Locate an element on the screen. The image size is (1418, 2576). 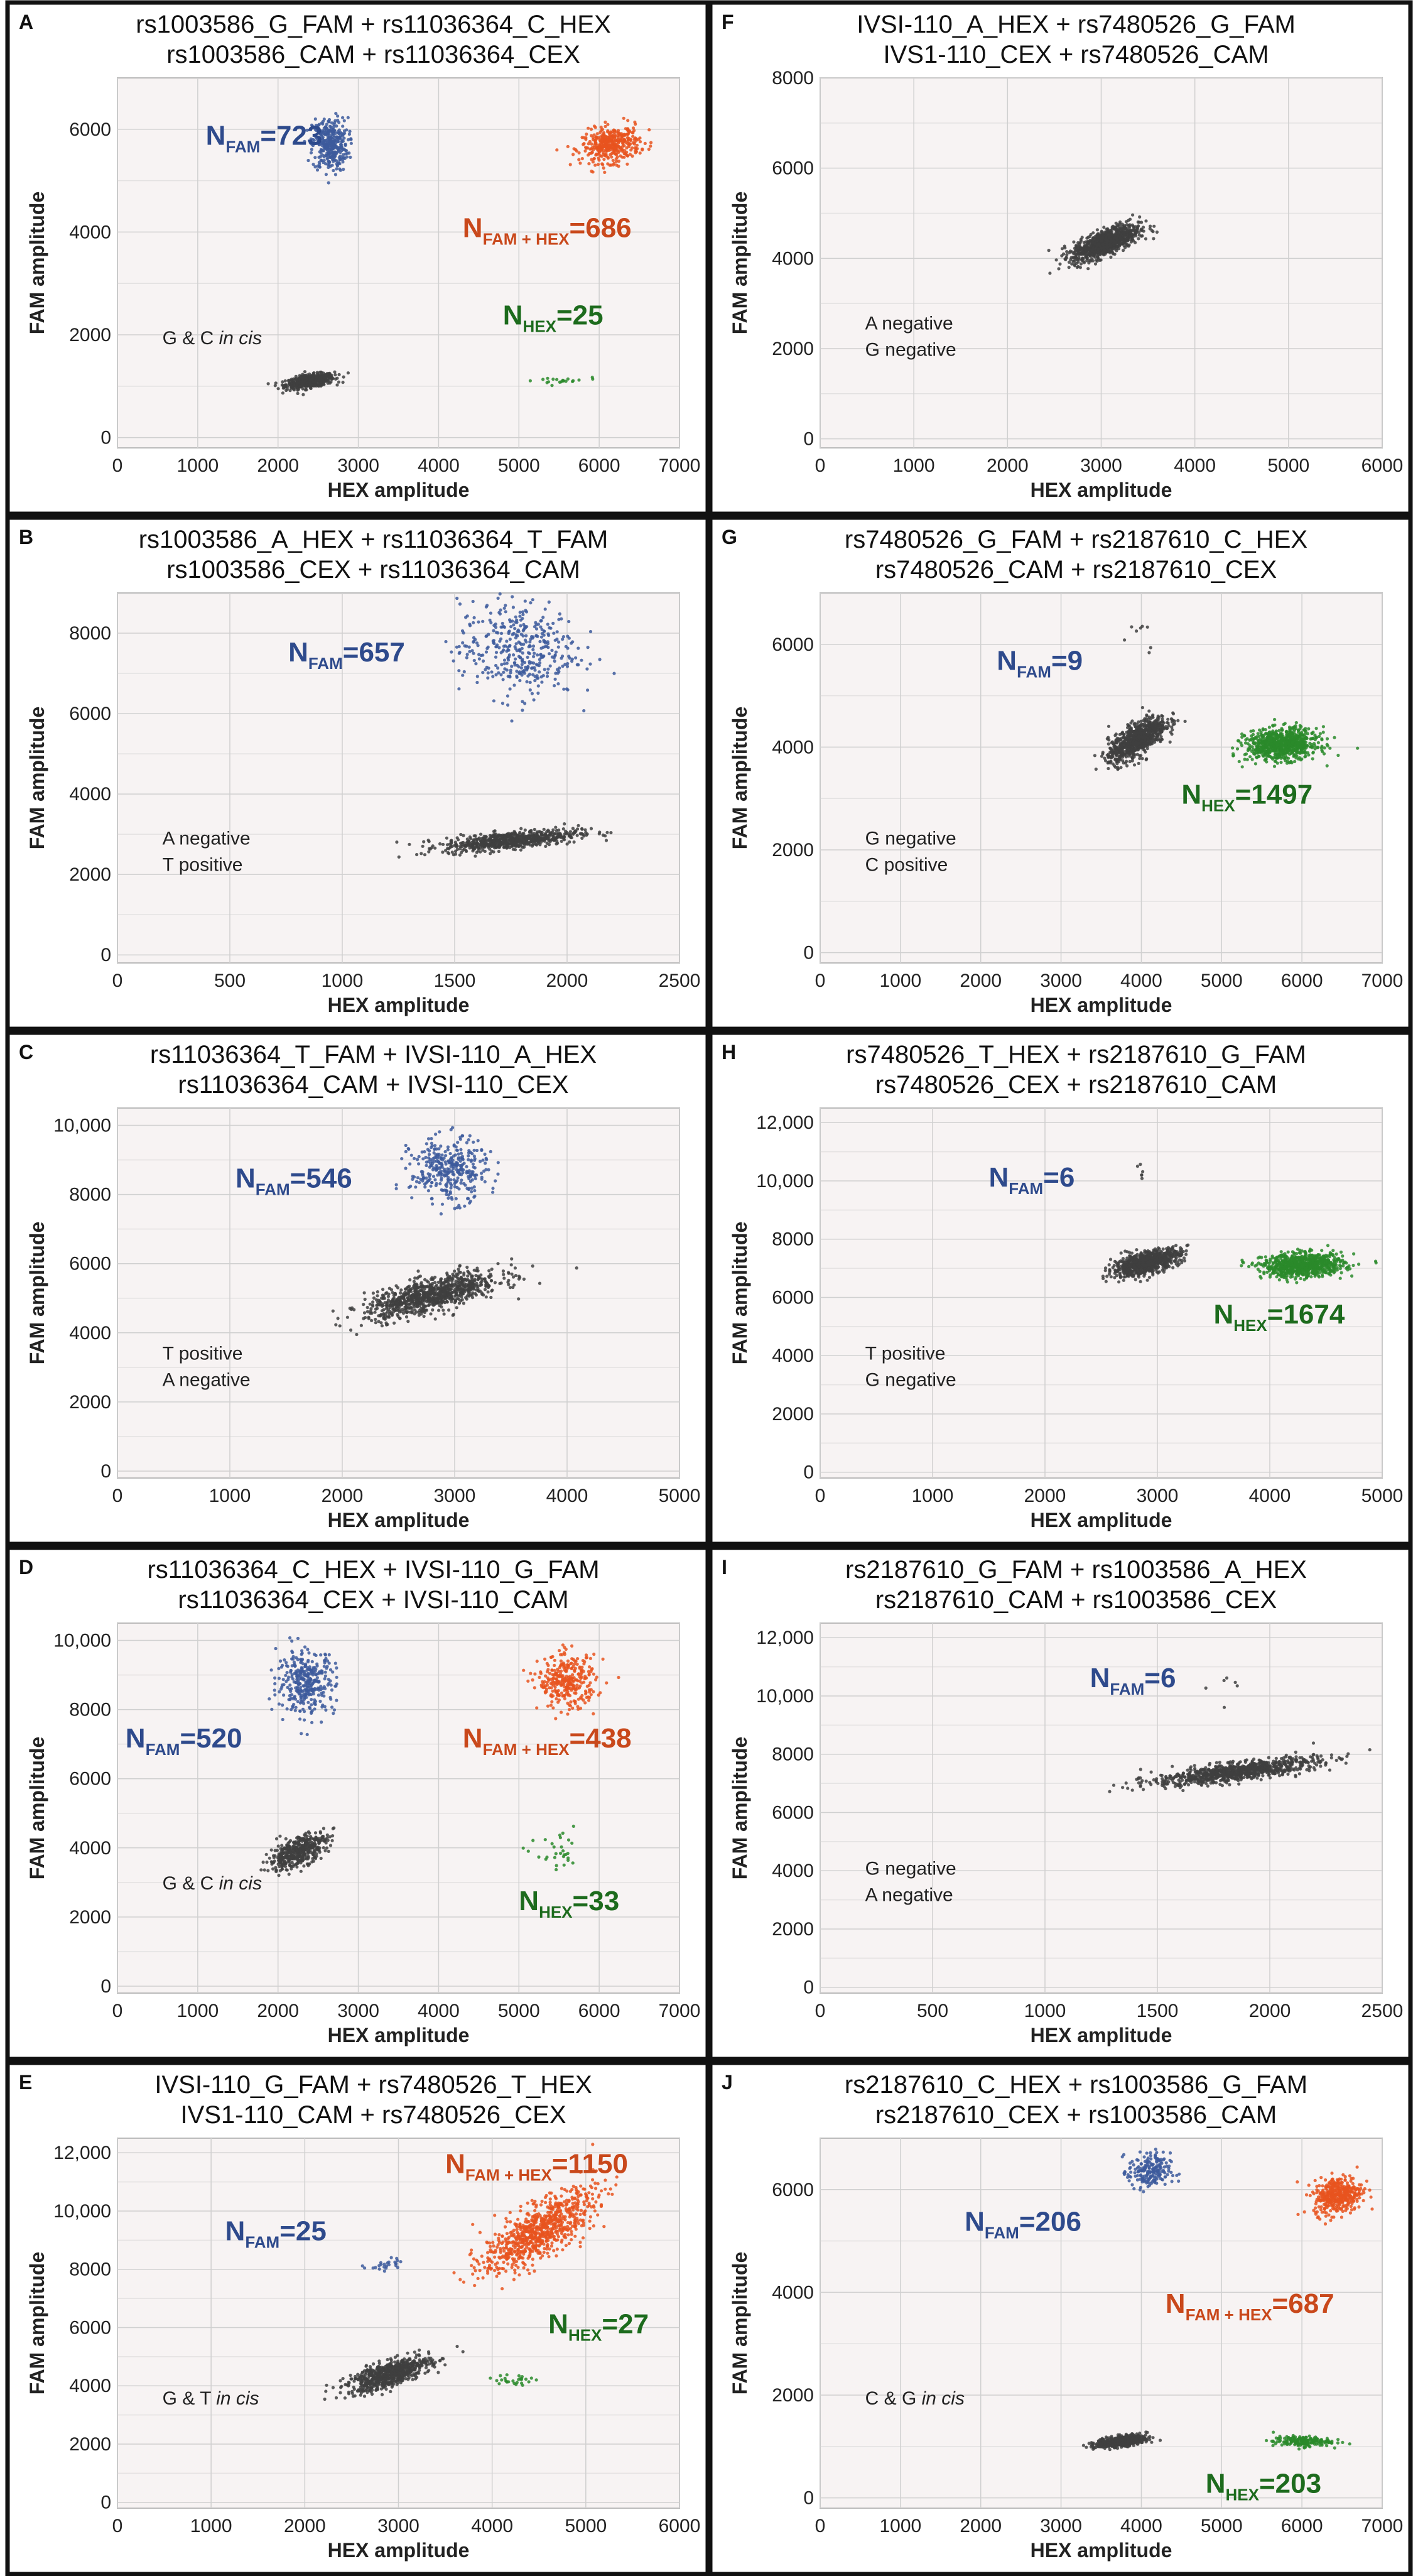
genotype-note: A negative is located at coordinates (207, 1381).